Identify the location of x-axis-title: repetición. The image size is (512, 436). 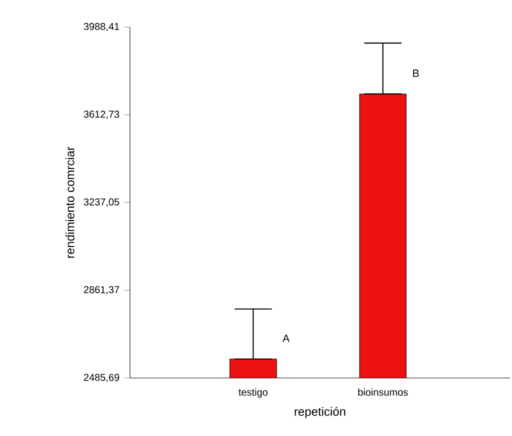
(320, 412).